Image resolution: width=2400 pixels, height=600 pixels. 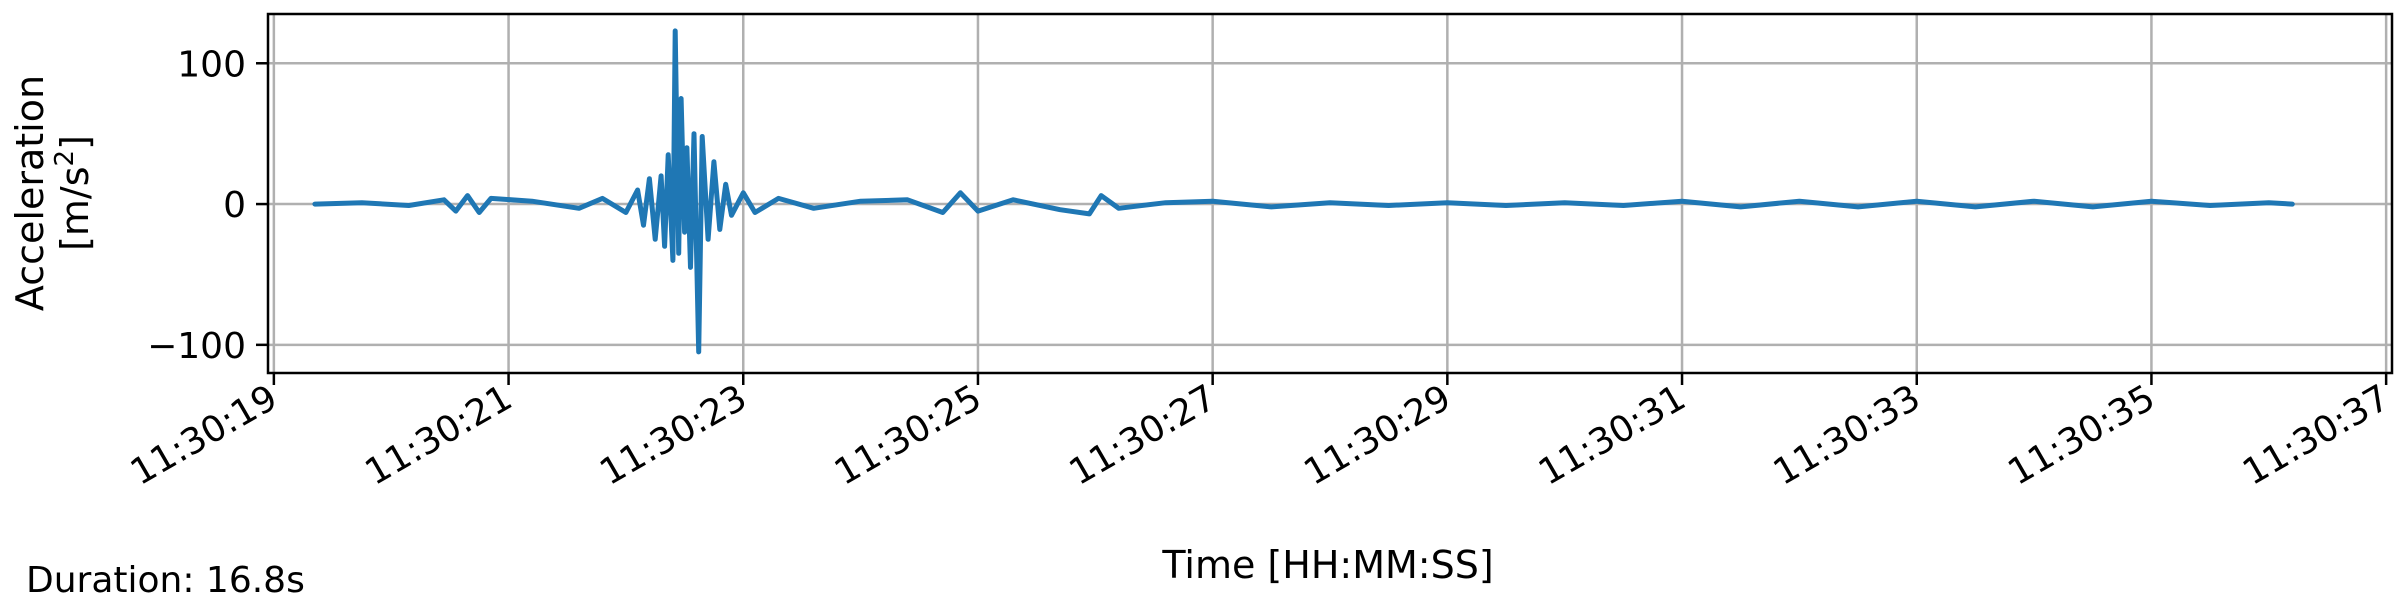 I want to click on x-tick-label: 11:30:33, so click(x=1847, y=435).